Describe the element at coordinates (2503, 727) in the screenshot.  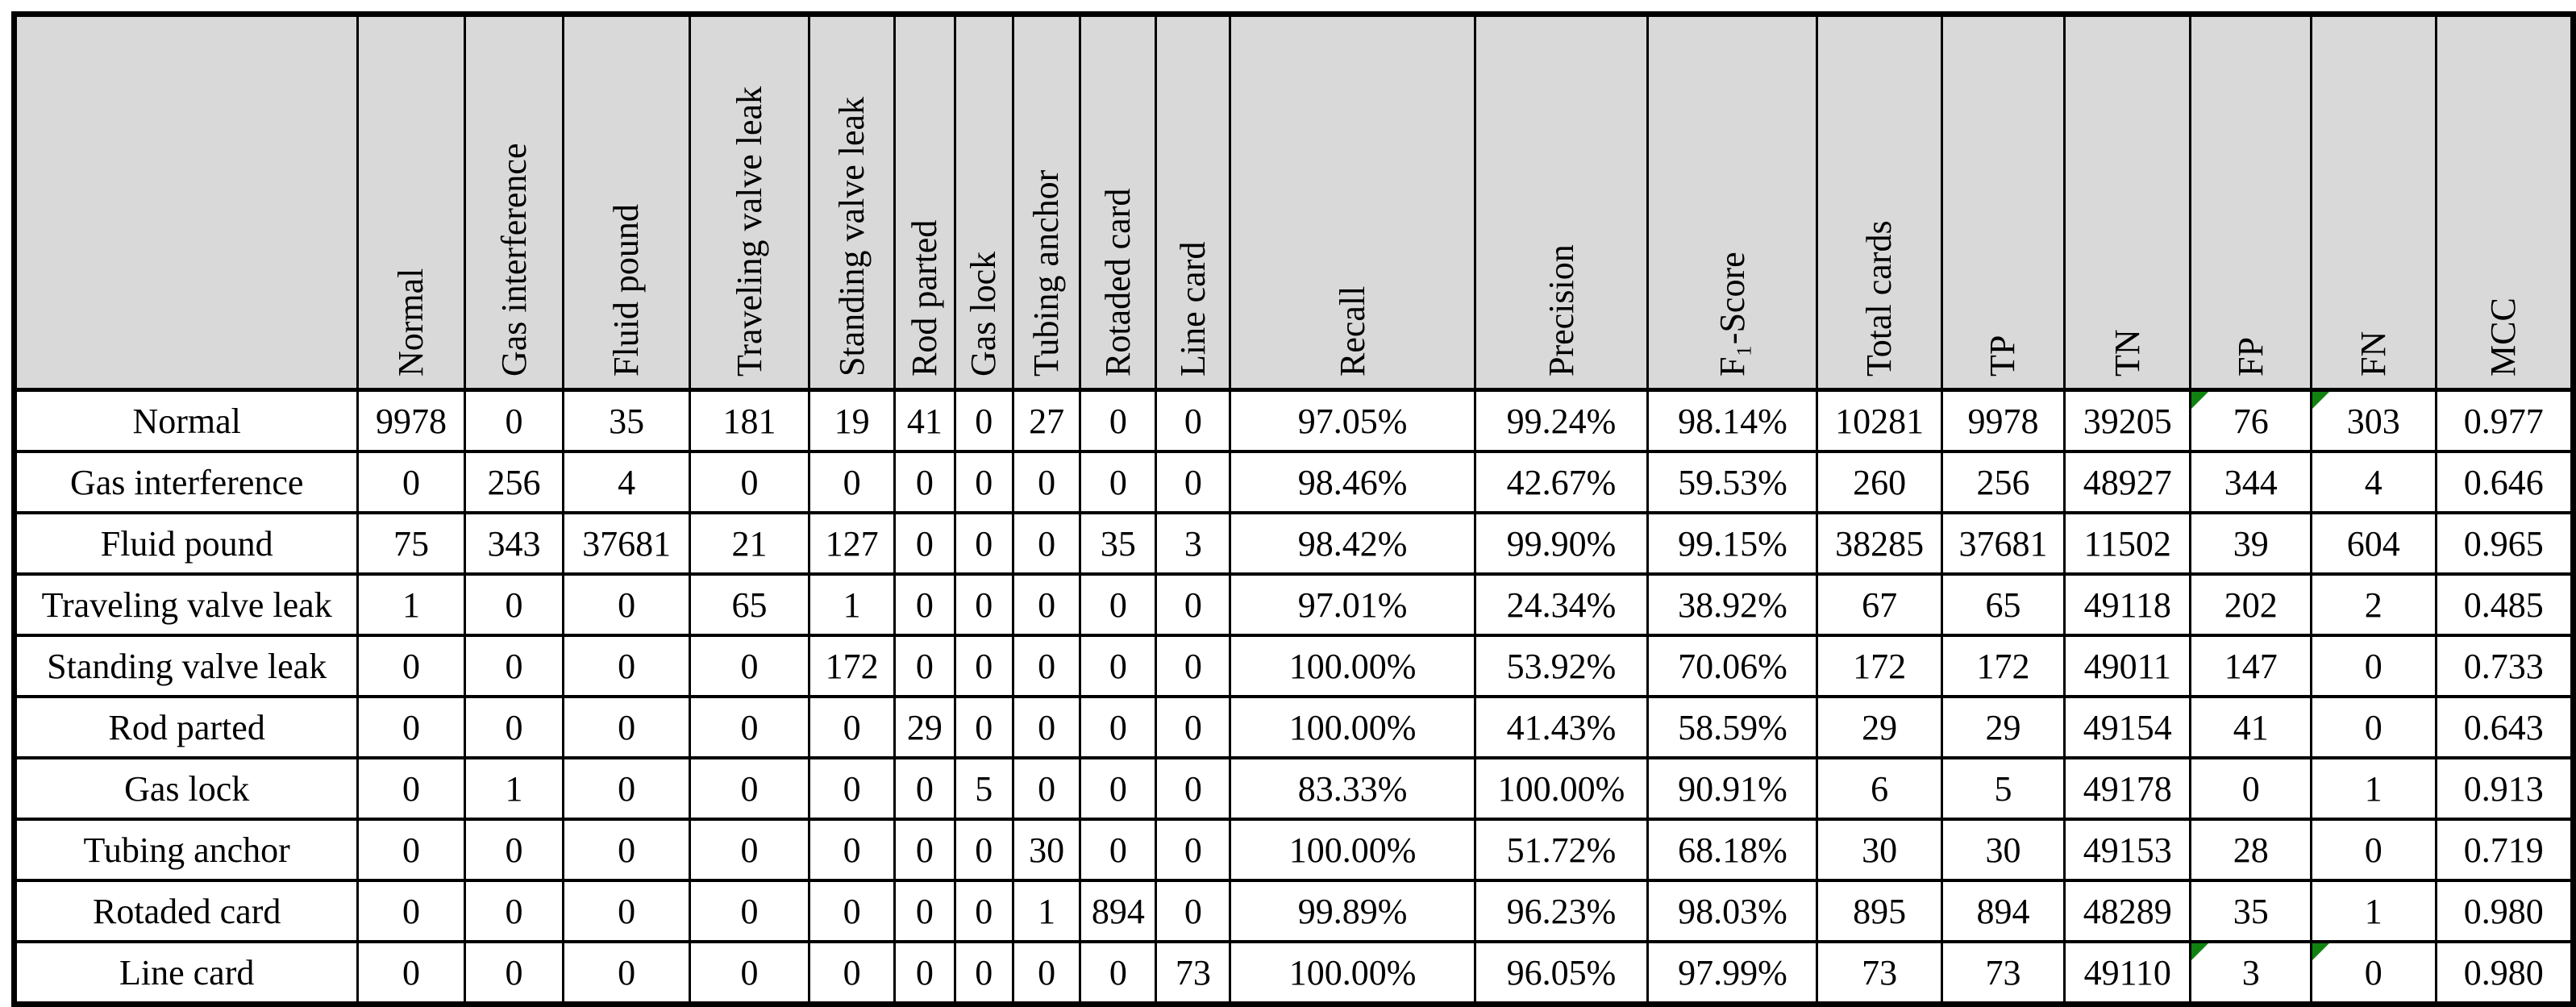
I see `cell-value: 0.643` at that location.